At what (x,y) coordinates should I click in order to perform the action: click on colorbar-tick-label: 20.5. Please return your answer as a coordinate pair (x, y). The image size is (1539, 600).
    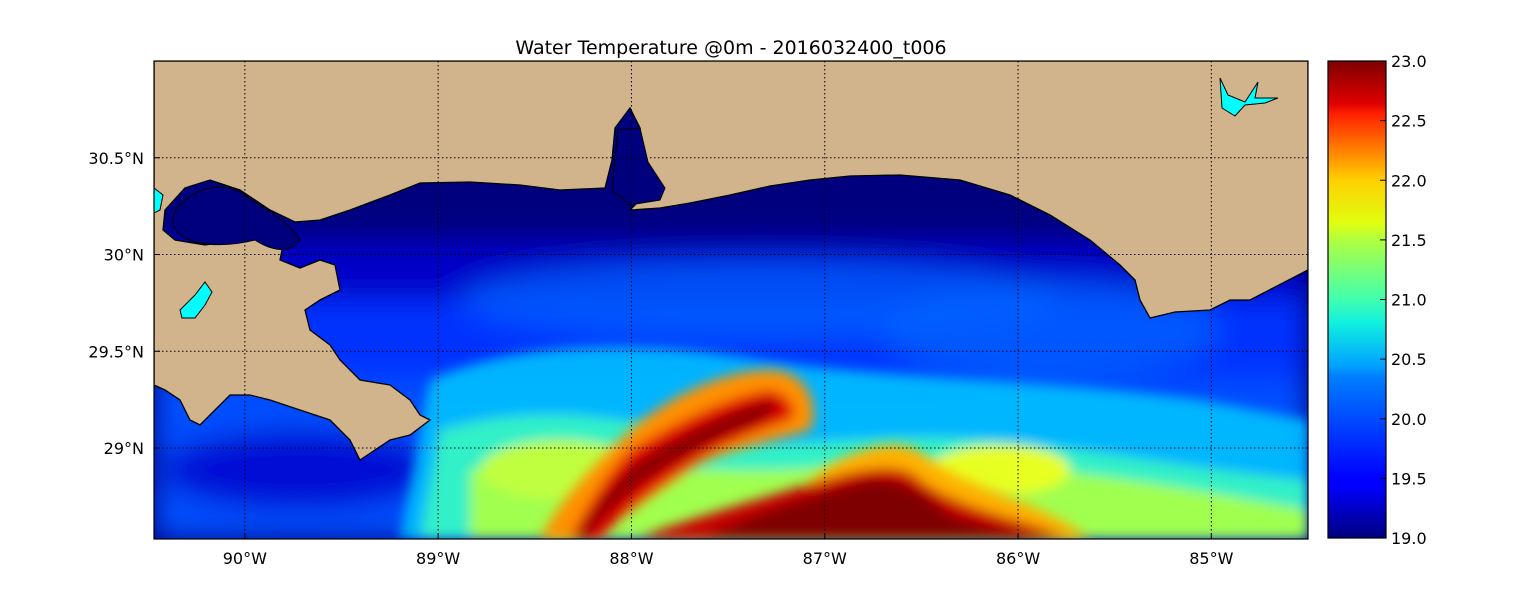
    Looking at the image, I should click on (1409, 359).